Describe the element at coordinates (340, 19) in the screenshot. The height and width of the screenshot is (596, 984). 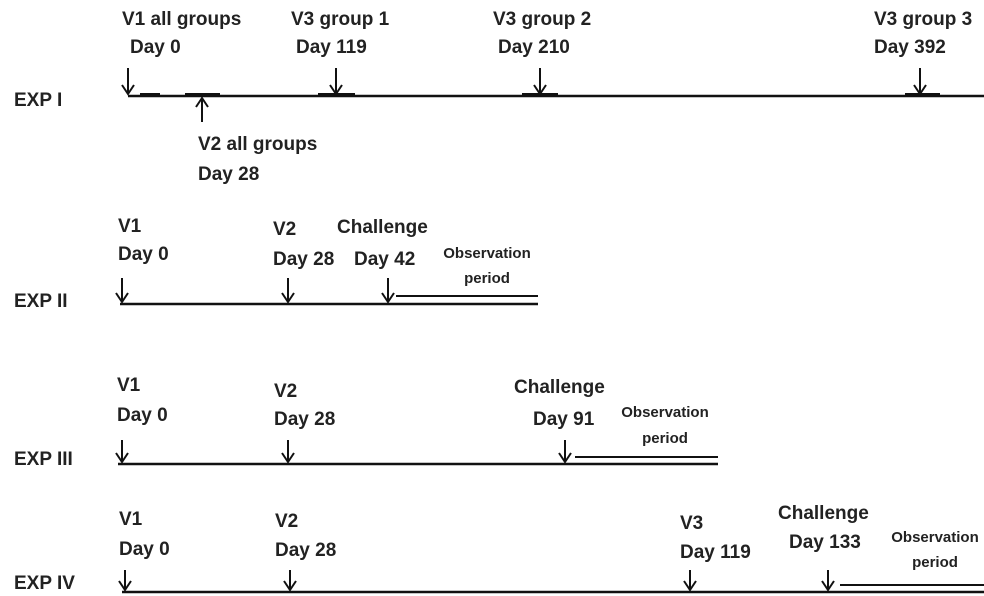
I see `event-label: V3 group 1` at that location.